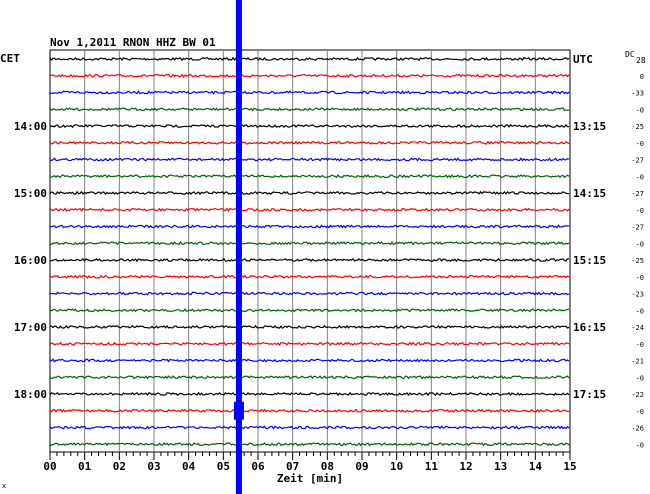  What do you see at coordinates (258, 466) in the screenshot?
I see `x-tick-label: 06` at bounding box center [258, 466].